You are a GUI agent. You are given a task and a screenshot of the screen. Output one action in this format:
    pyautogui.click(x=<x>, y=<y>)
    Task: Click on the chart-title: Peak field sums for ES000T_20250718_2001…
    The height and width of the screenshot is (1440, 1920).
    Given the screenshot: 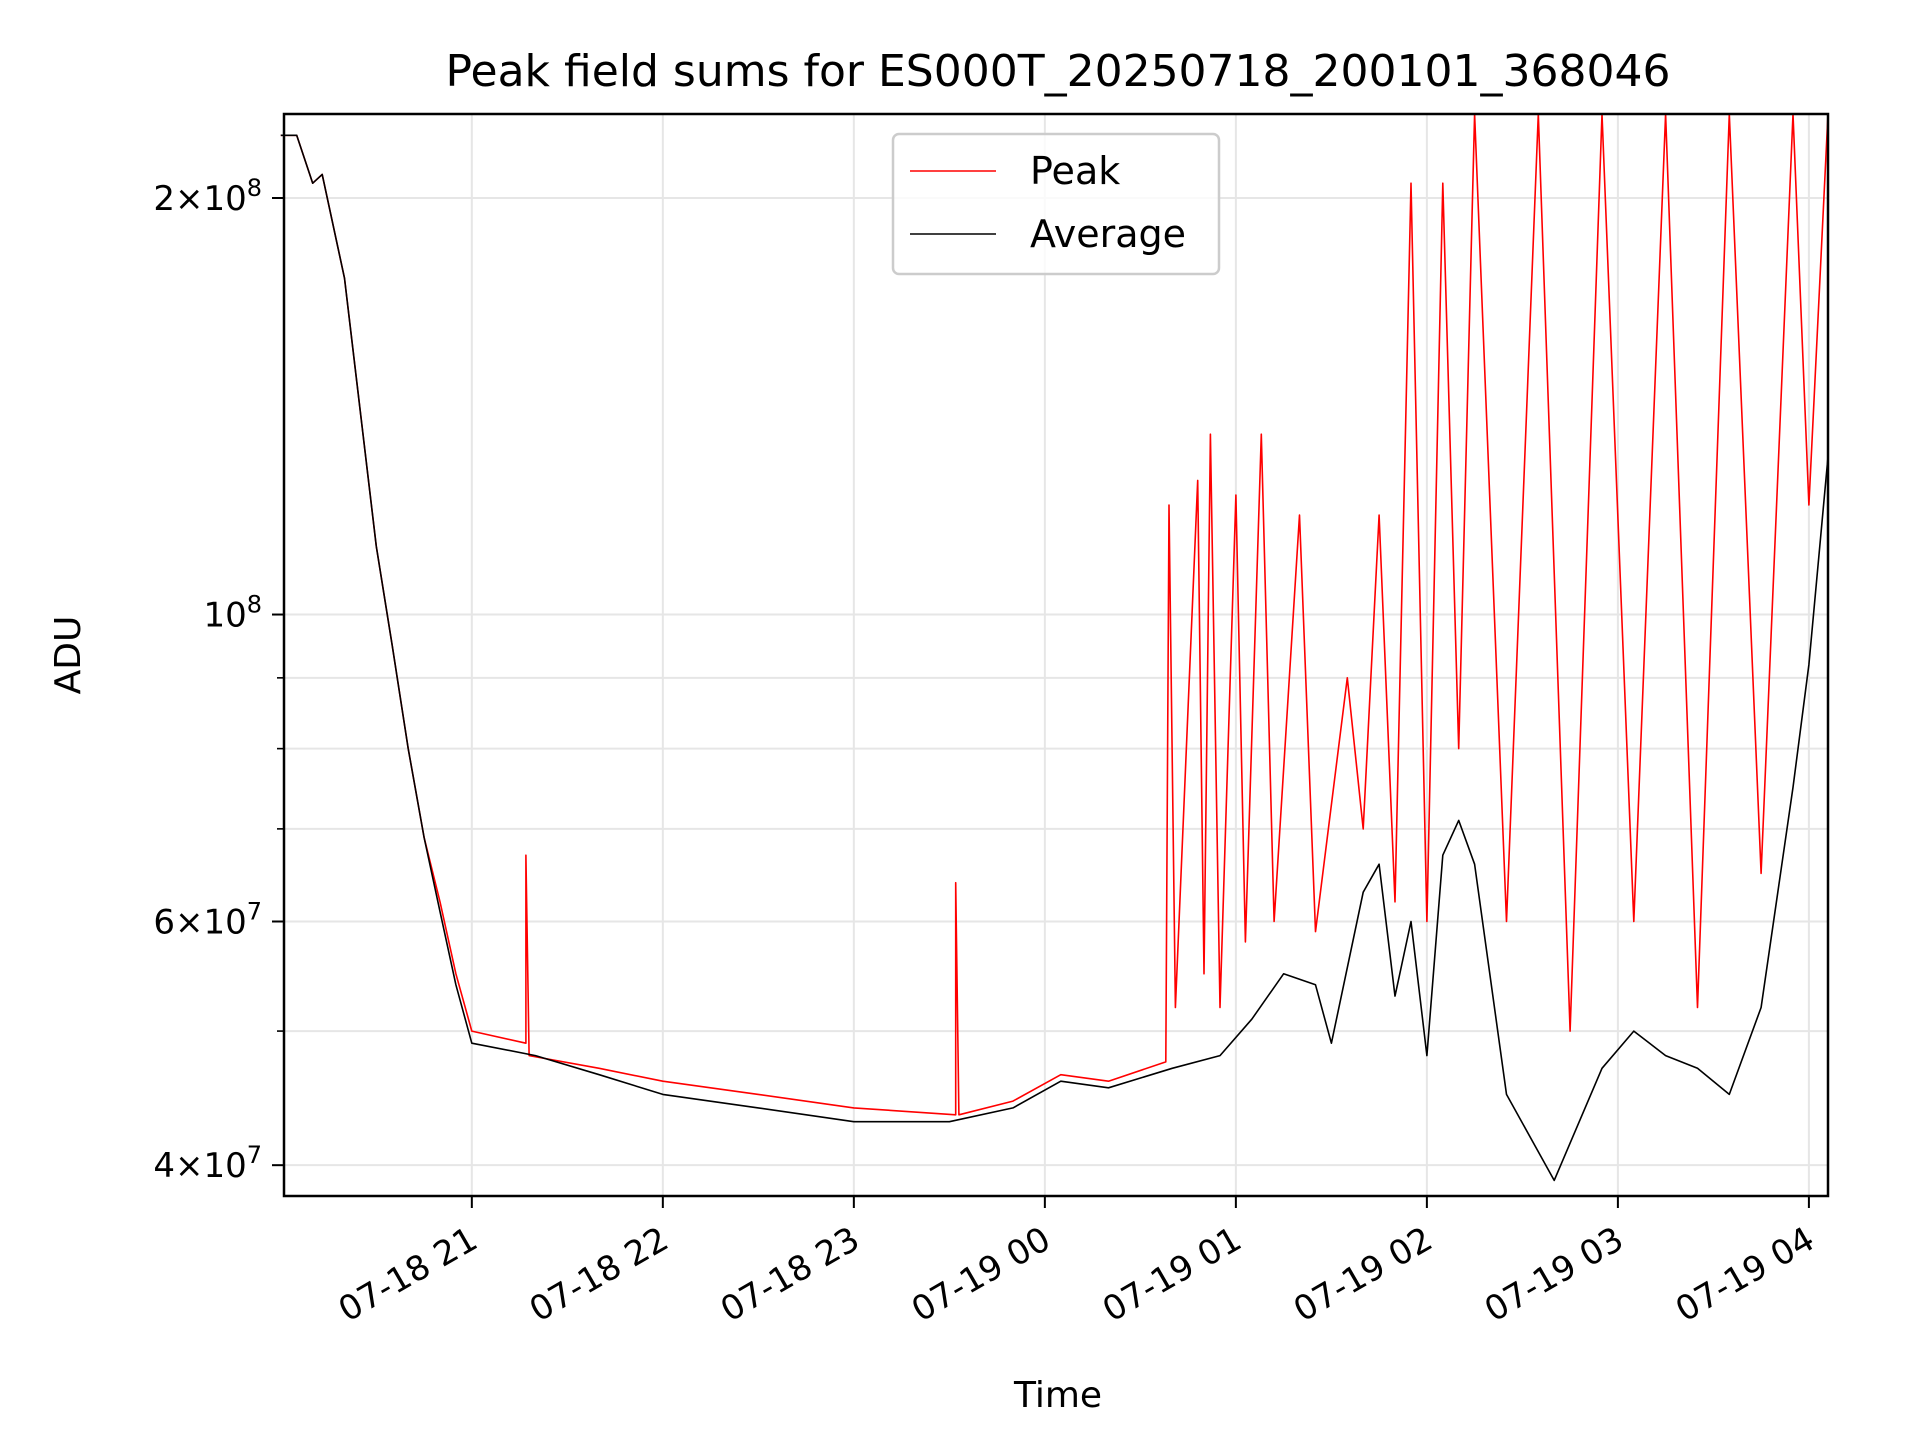 What is the action you would take?
    pyautogui.click(x=1058, y=71)
    